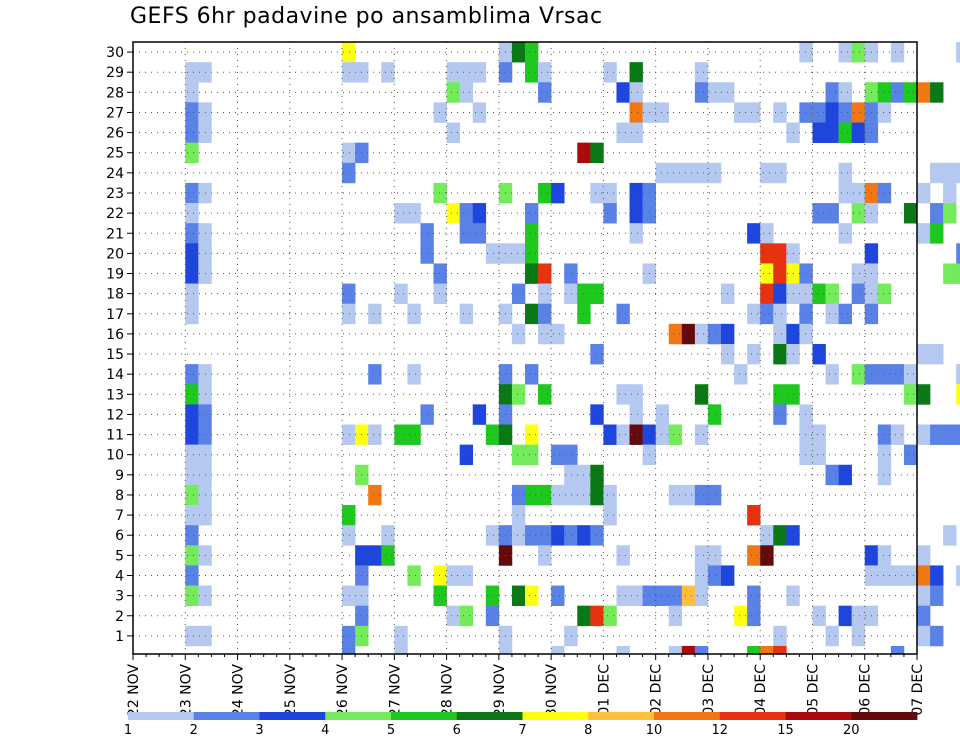  I want to click on x-tick-label: 27 NOV, so click(395, 691).